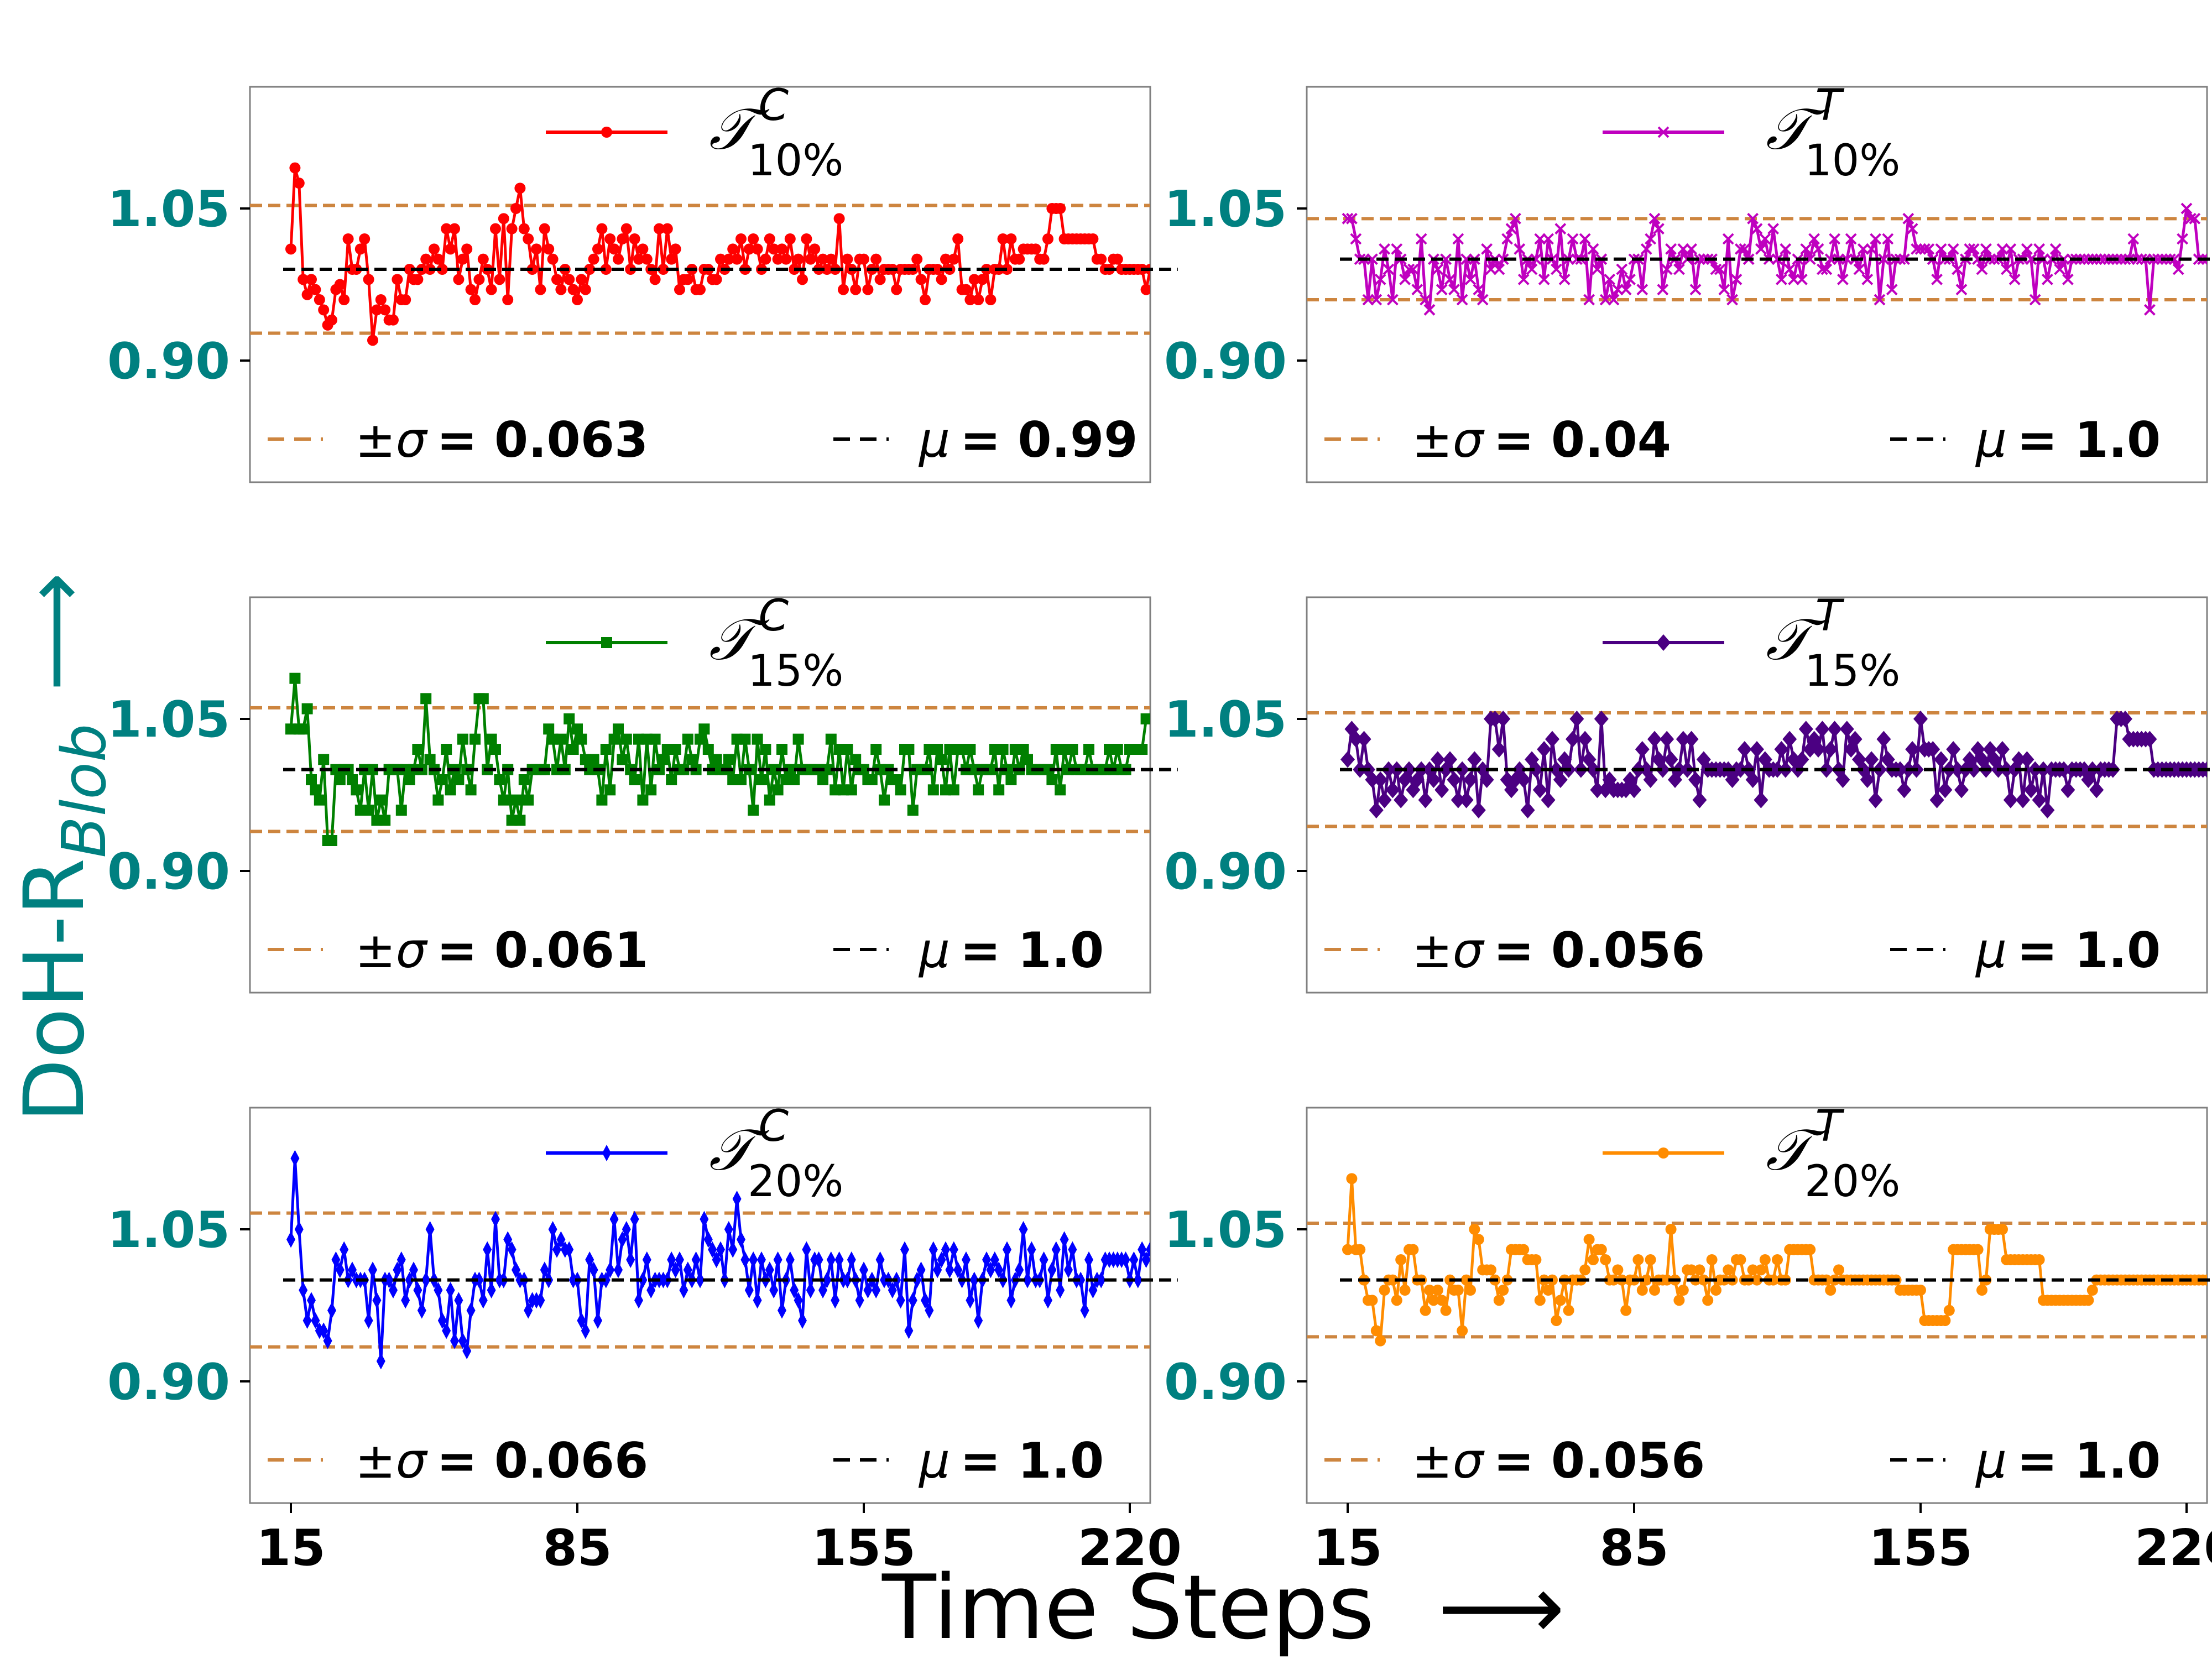 This screenshot has width=2212, height=1659. What do you see at coordinates (1559, 951) in the screenshot?
I see `legend-sigma-label: ±σ = 0.056` at bounding box center [1559, 951].